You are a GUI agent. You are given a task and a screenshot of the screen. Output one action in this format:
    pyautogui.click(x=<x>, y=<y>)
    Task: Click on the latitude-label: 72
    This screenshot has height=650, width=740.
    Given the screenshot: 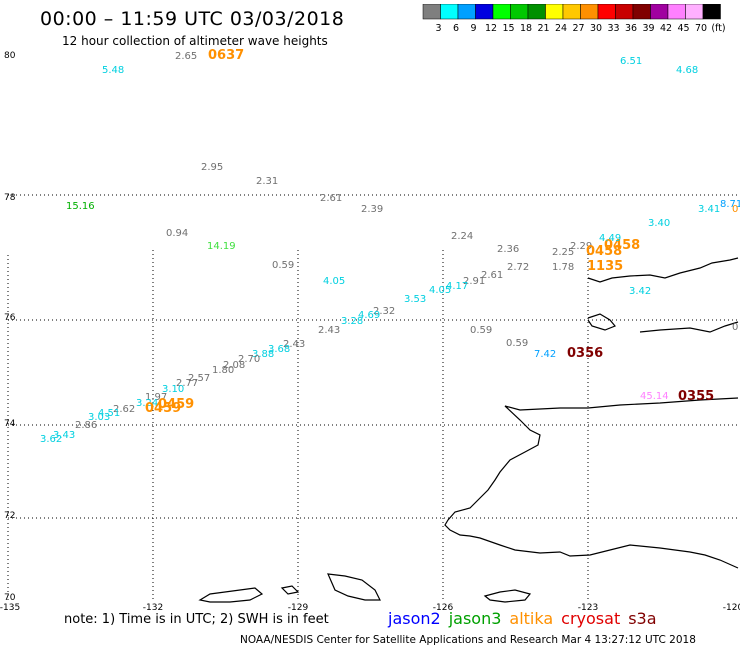 What is the action you would take?
    pyautogui.click(x=9, y=516)
    